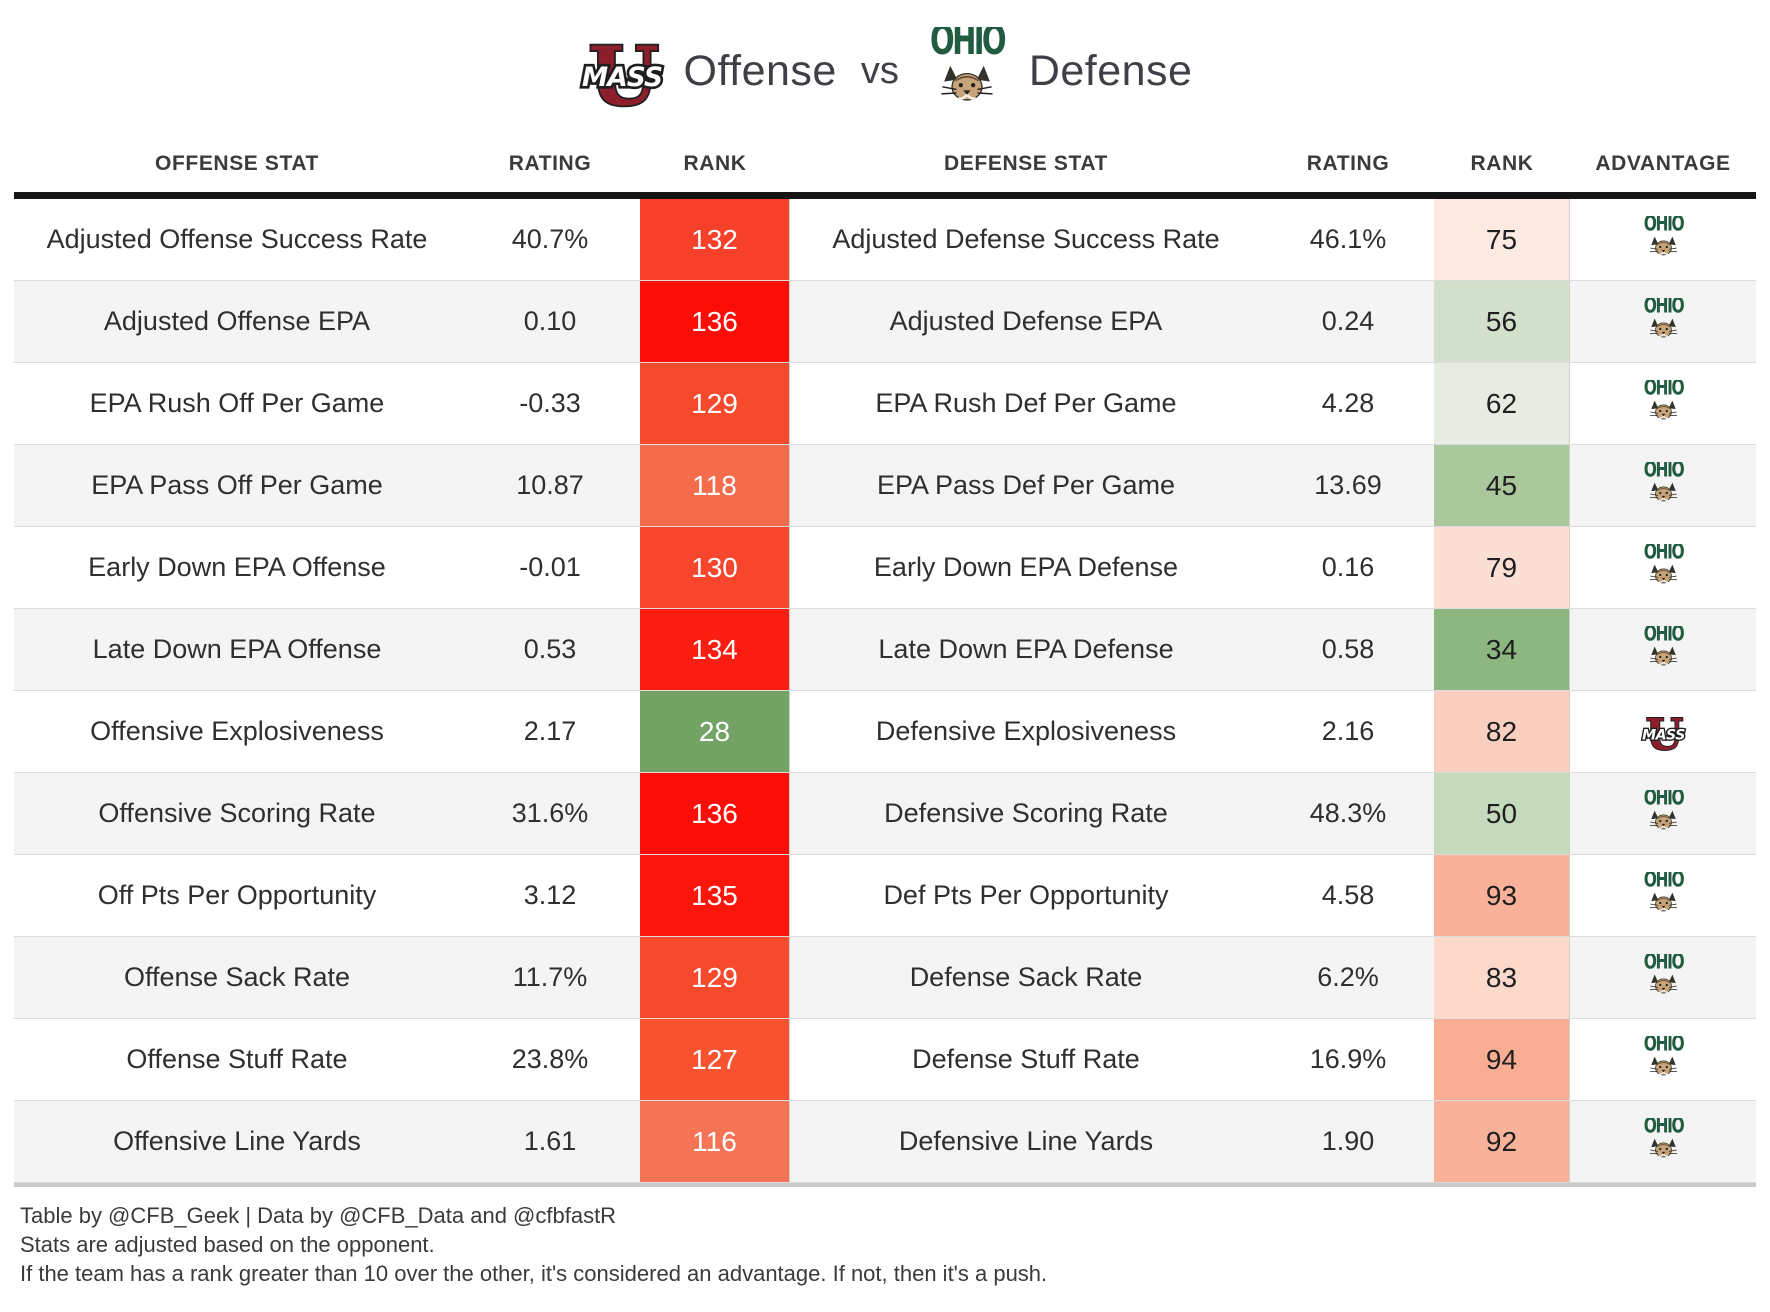 The height and width of the screenshot is (1312, 1770). Describe the element at coordinates (1348, 649) in the screenshot. I see `defense-rating-cell: 0.58` at that location.